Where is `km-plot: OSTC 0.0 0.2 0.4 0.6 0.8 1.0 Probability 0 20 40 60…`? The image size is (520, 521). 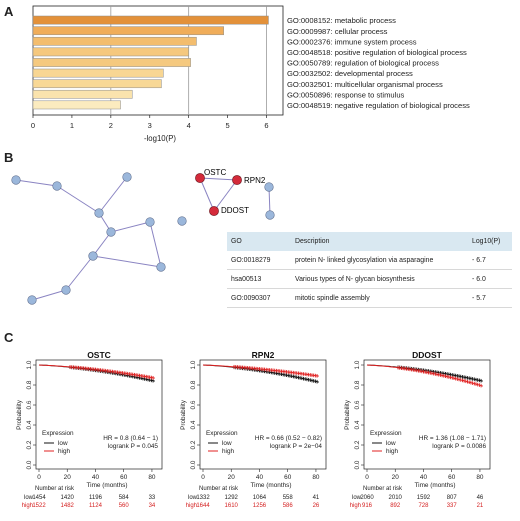 km-plot: OSTC 0.0 0.2 0.4 0.6 0.8 1.0 Probability 0 20 40 60… is located at coordinates (89, 429).